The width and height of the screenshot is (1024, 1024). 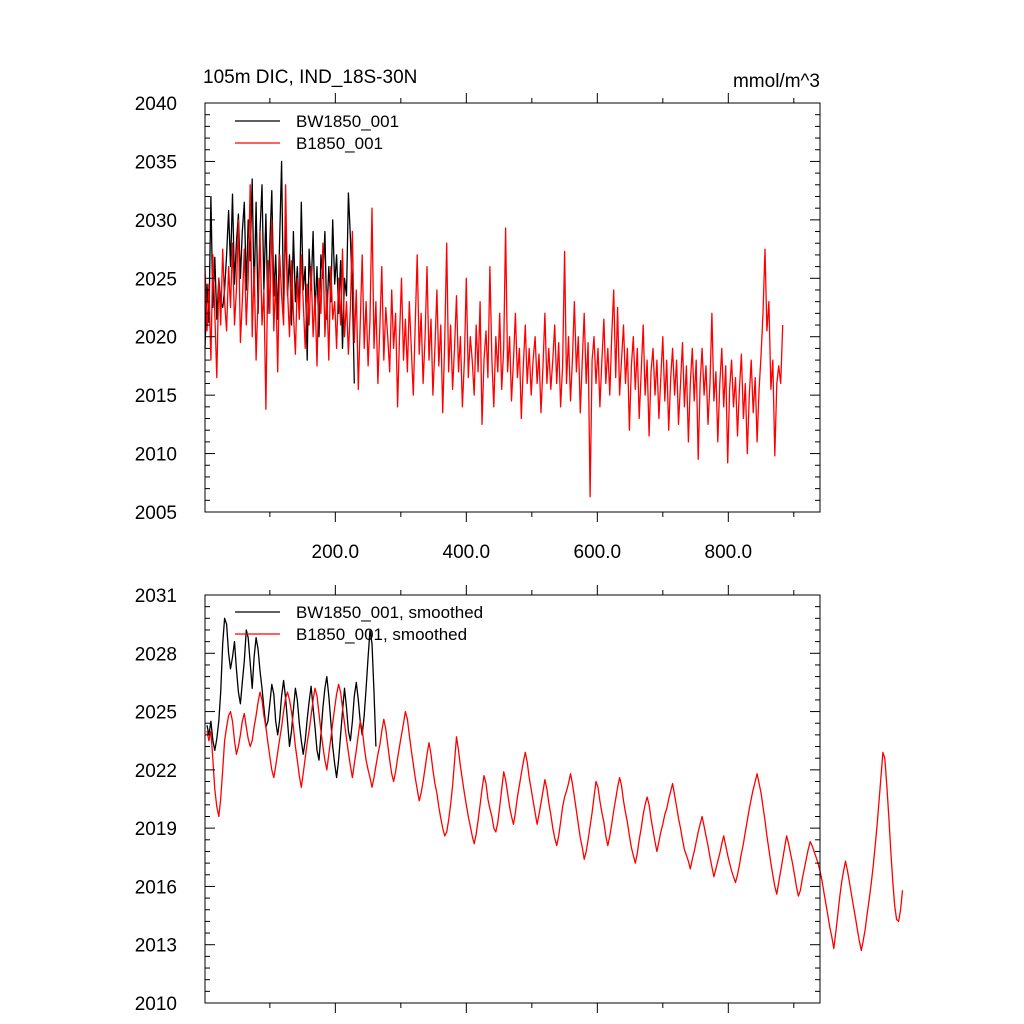 I want to click on series-line-bw1850-001-smoothed, so click(x=291, y=698).